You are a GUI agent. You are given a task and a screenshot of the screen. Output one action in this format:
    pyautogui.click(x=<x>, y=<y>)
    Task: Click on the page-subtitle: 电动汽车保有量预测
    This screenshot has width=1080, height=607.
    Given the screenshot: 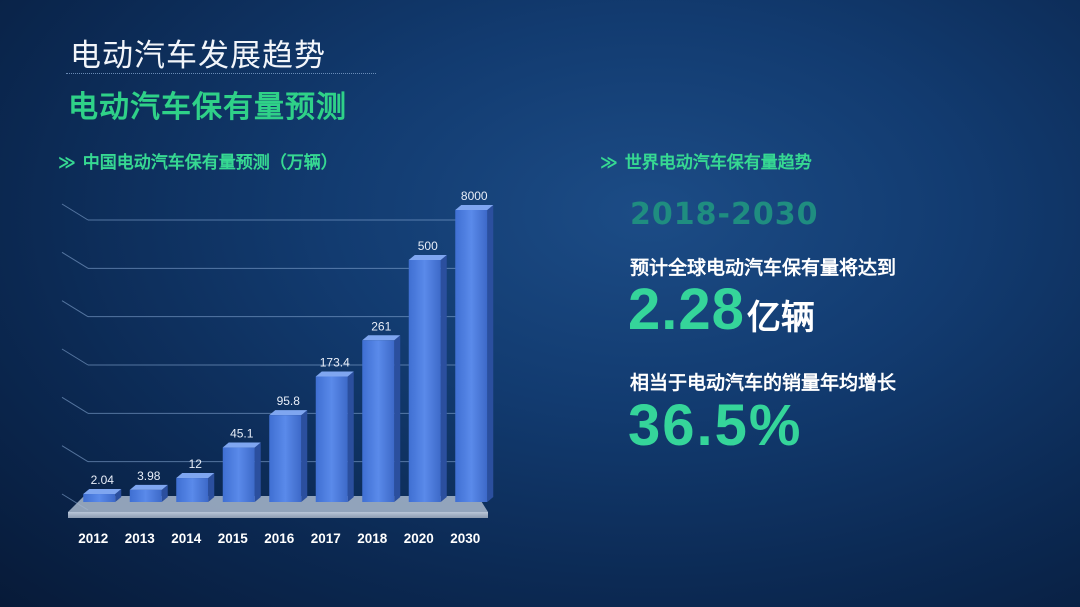 What is the action you would take?
    pyautogui.click(x=207, y=107)
    